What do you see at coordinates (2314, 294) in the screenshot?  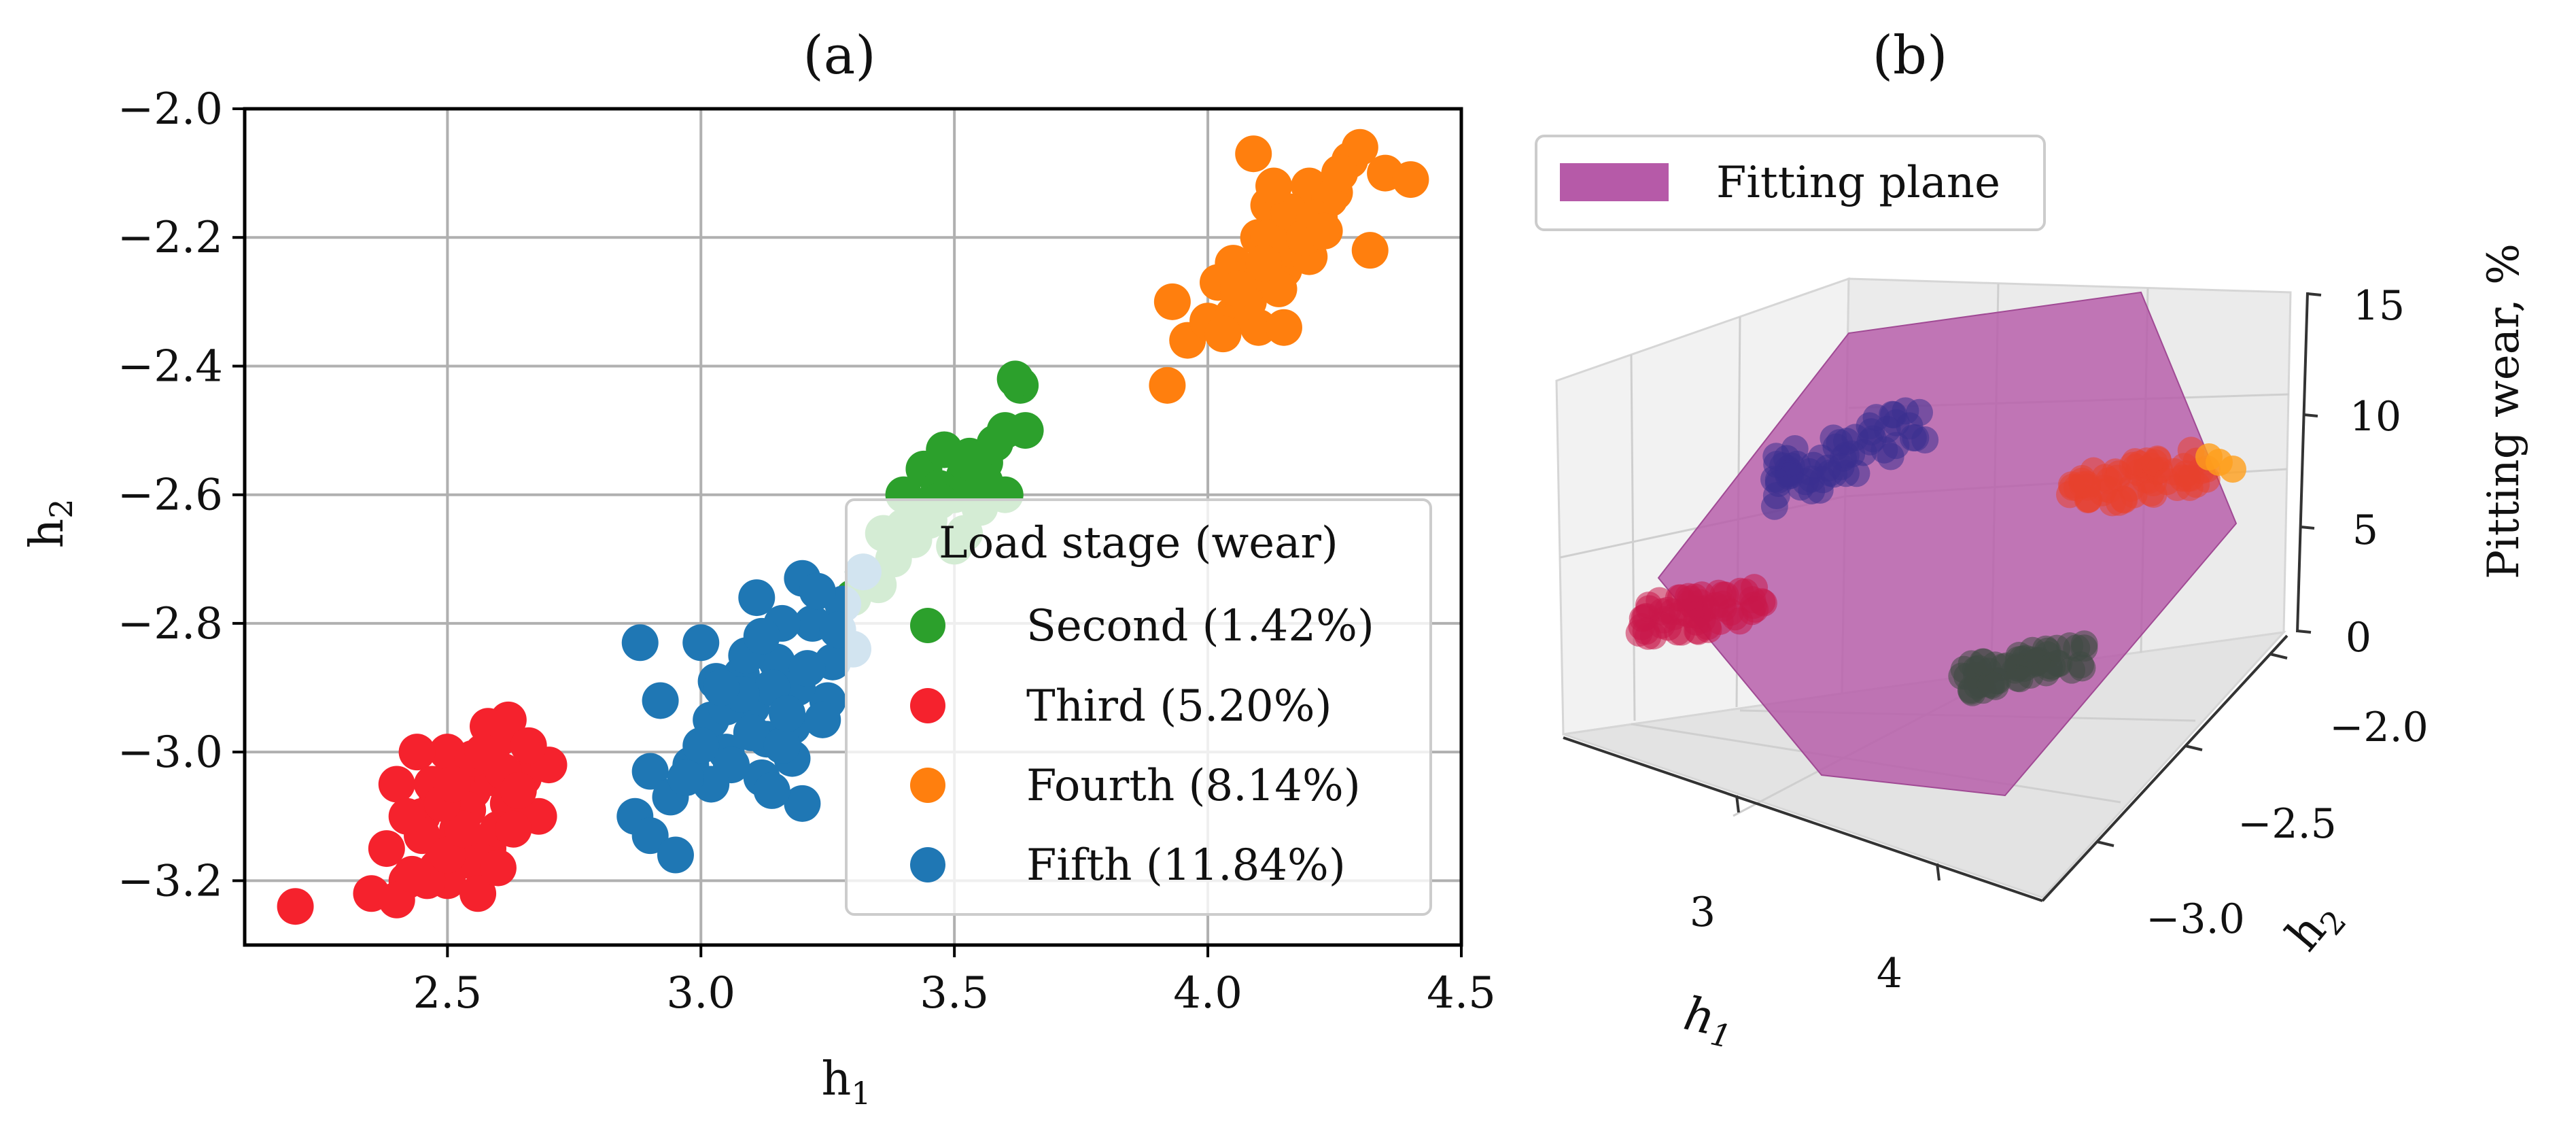 I see `z-tick-mark` at bounding box center [2314, 294].